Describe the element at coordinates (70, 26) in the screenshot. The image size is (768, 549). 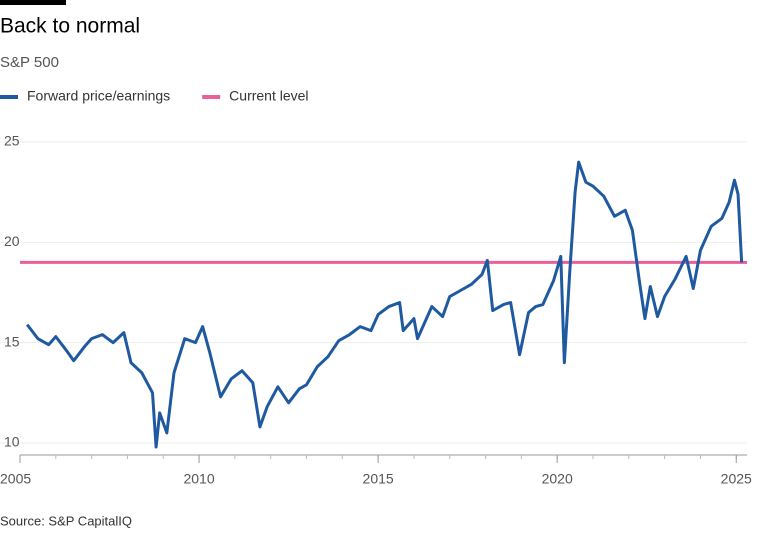
I see `chart-title: Back to normal` at that location.